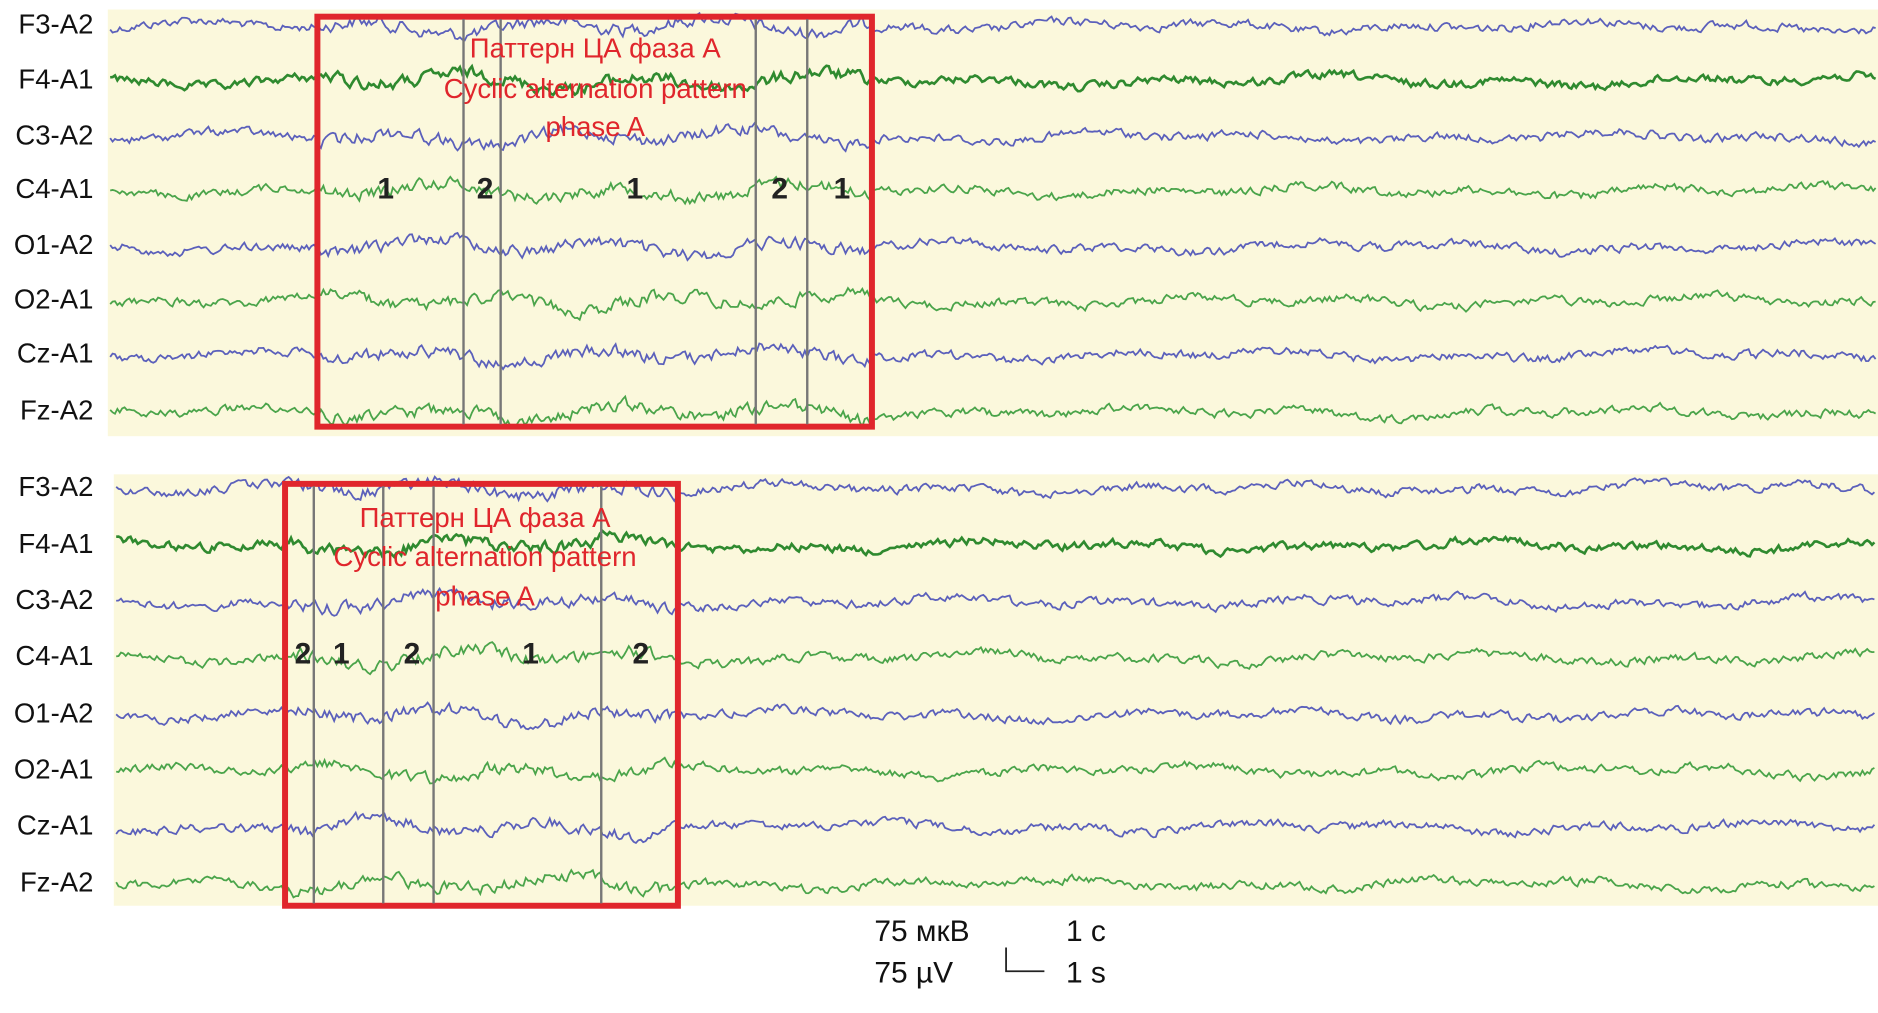 The height and width of the screenshot is (1013, 1878). What do you see at coordinates (921, 931) in the screenshot?
I see `scale-amplitude: 75 мкВ` at bounding box center [921, 931].